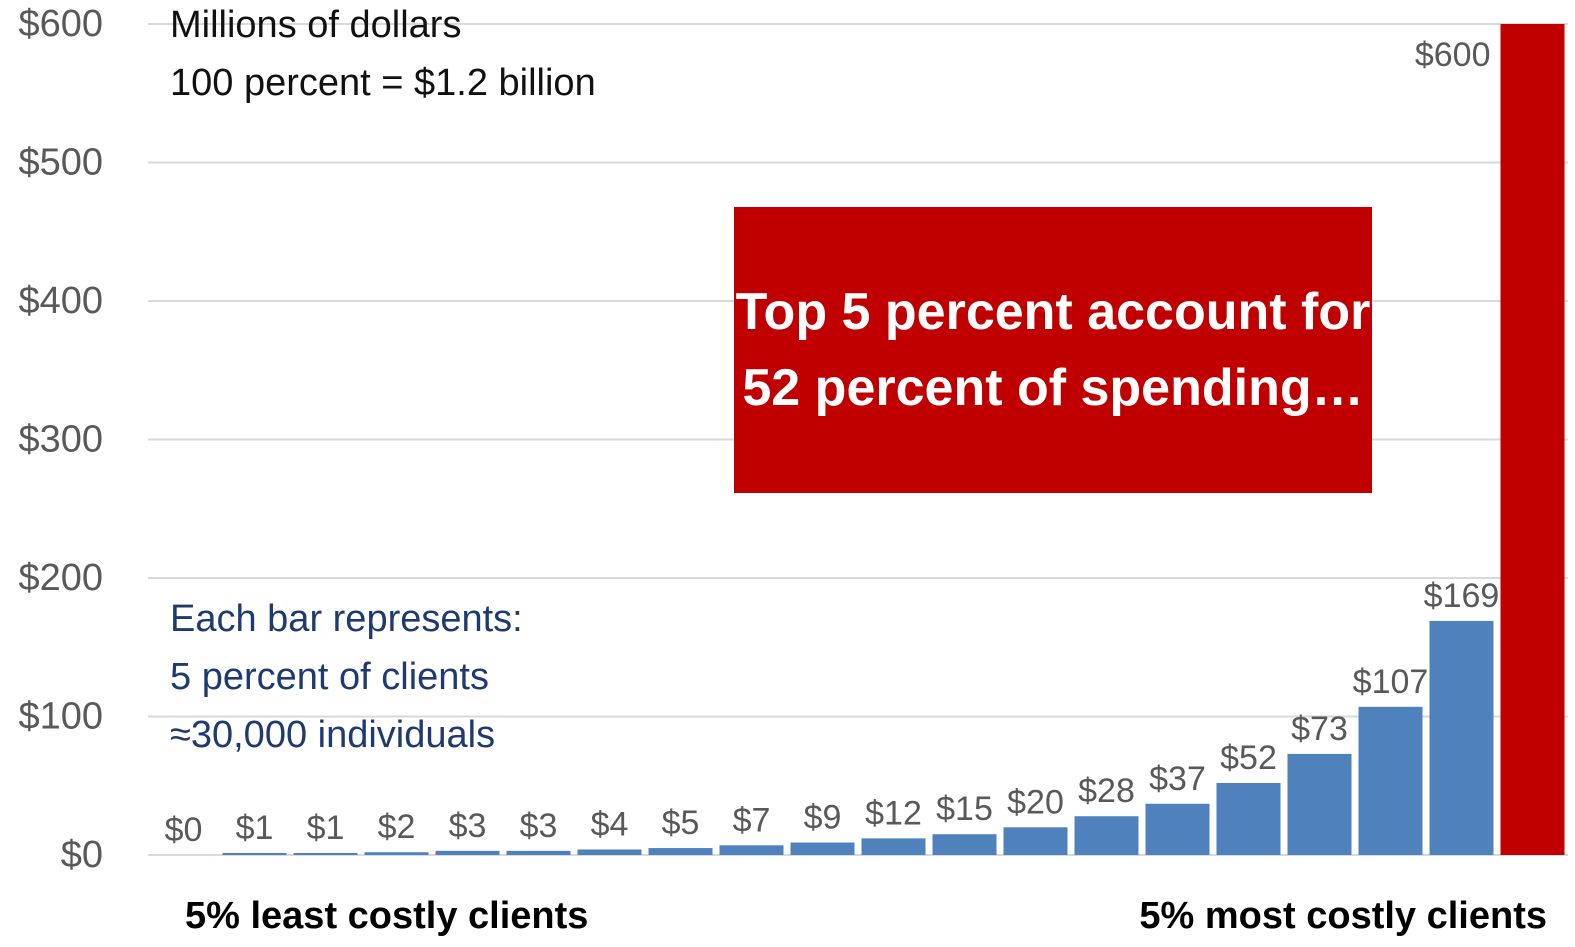  What do you see at coordinates (681, 823) in the screenshot?
I see `bar-value-label: $5` at bounding box center [681, 823].